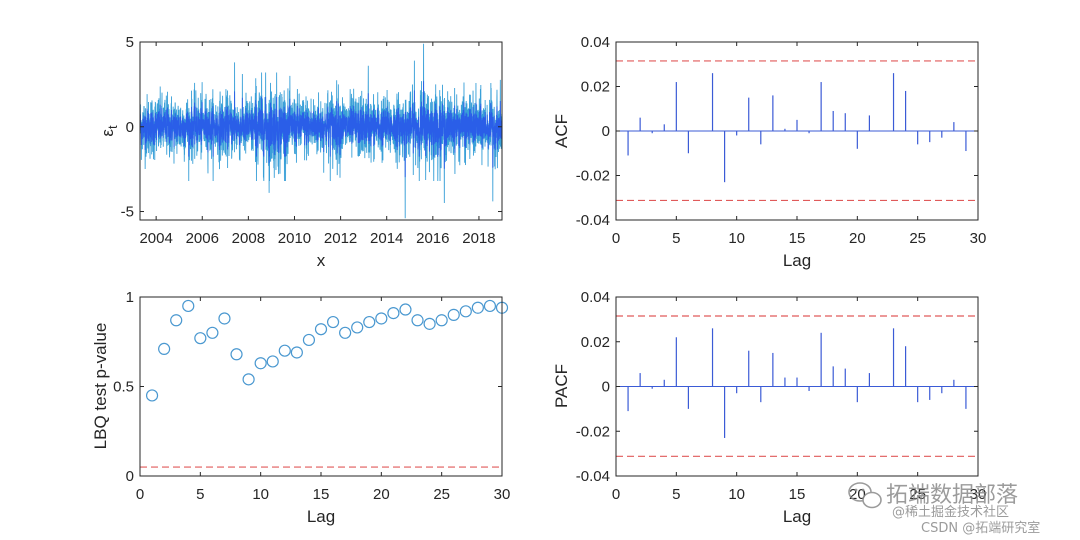  What do you see at coordinates (294, 238) in the screenshot?
I see `res-x-tick-label: 2010` at bounding box center [294, 238].